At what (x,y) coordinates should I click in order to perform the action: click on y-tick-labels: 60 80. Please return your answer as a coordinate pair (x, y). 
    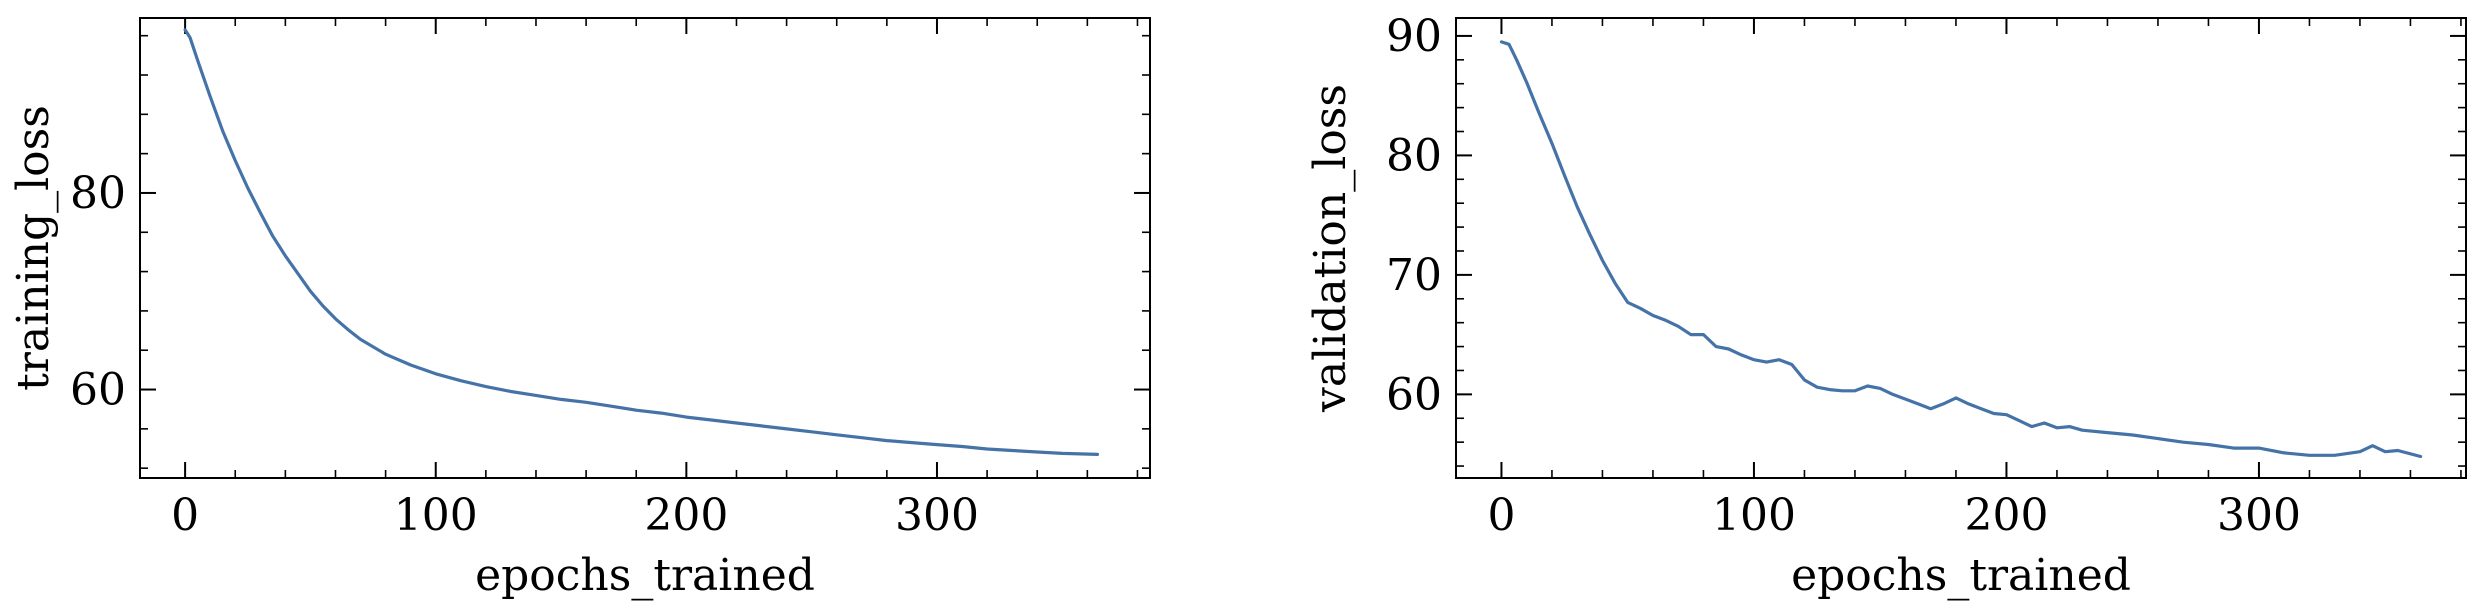
    Looking at the image, I should click on (98, 292).